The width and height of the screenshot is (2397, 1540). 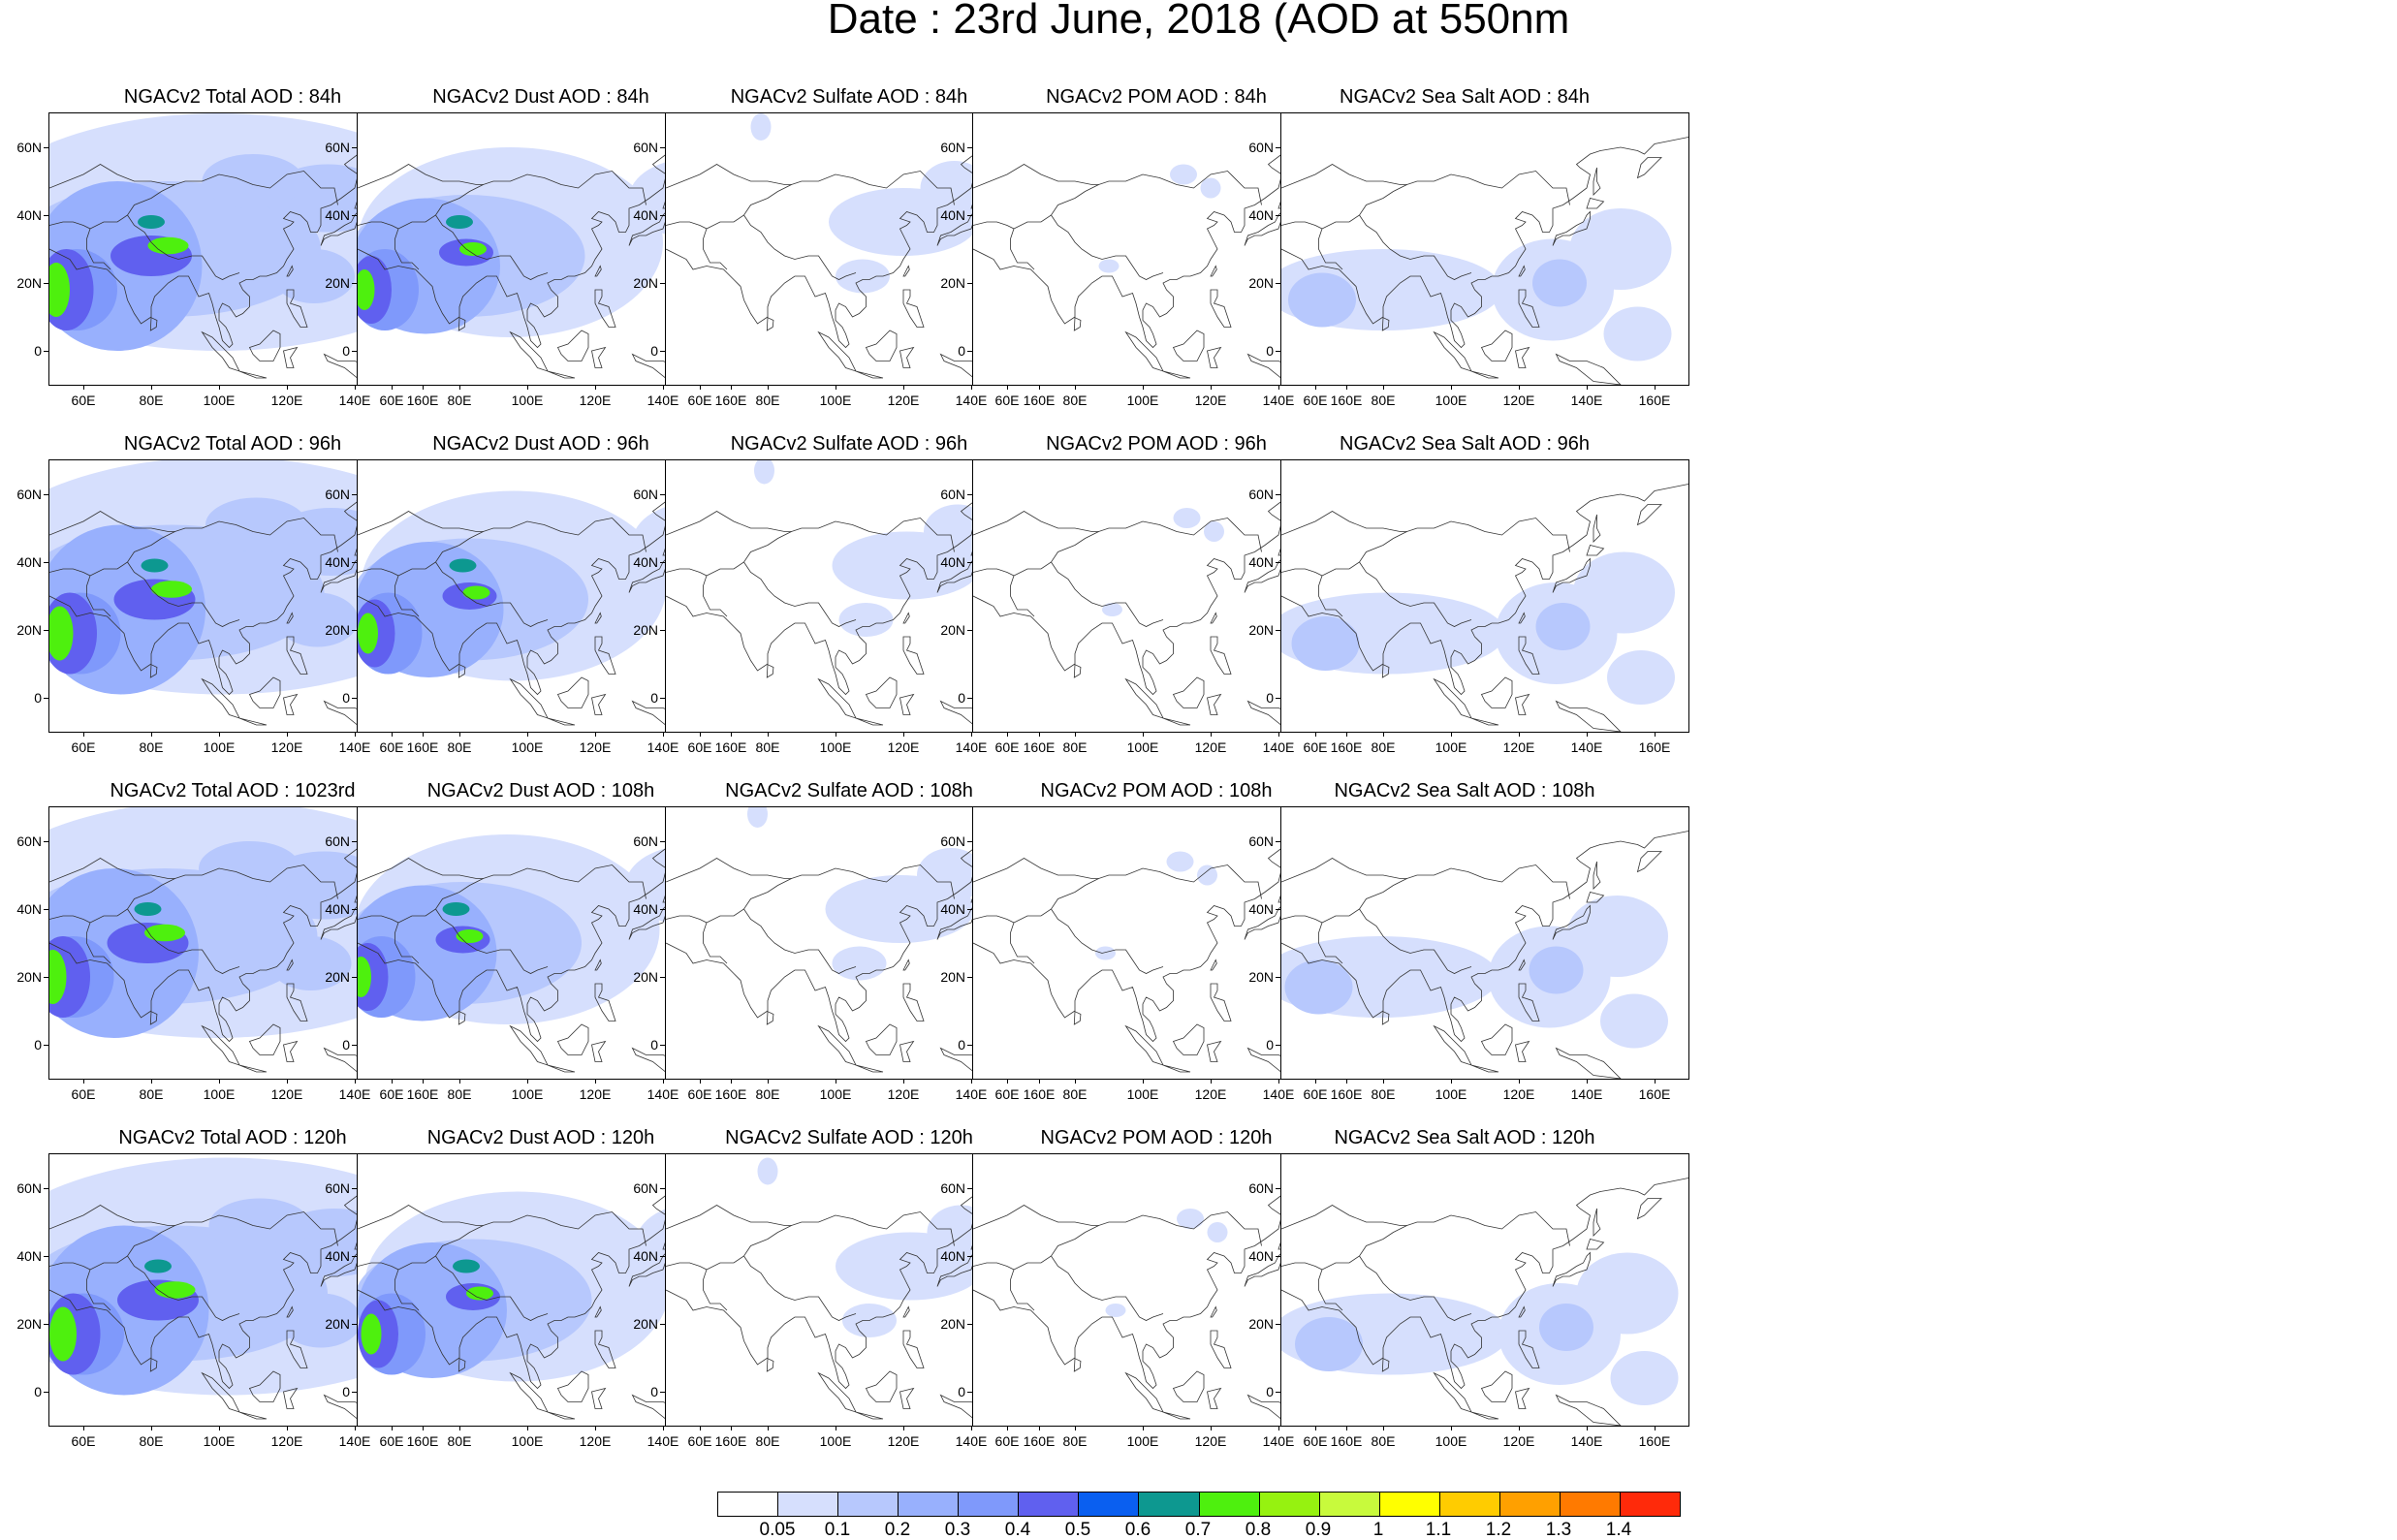 What do you see at coordinates (1590, 1504) in the screenshot?
I see `colorbar-swatch` at bounding box center [1590, 1504].